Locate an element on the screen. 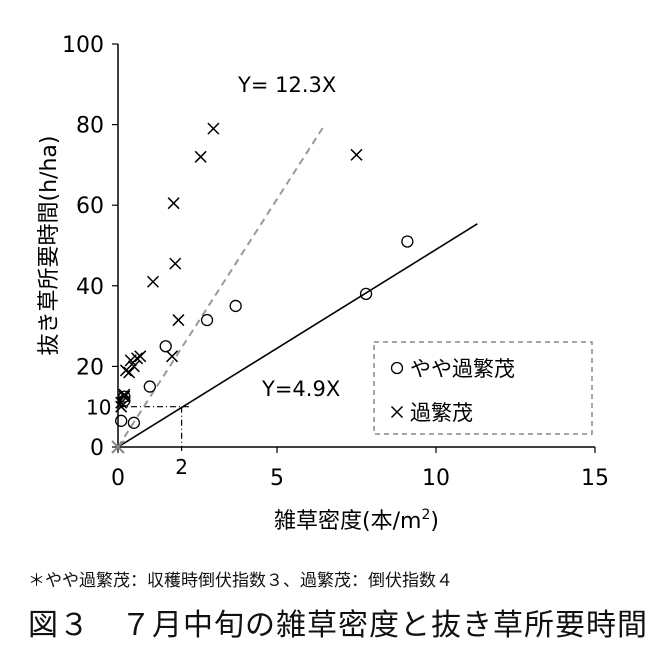  y-tick-label: 40 is located at coordinates (90, 287).